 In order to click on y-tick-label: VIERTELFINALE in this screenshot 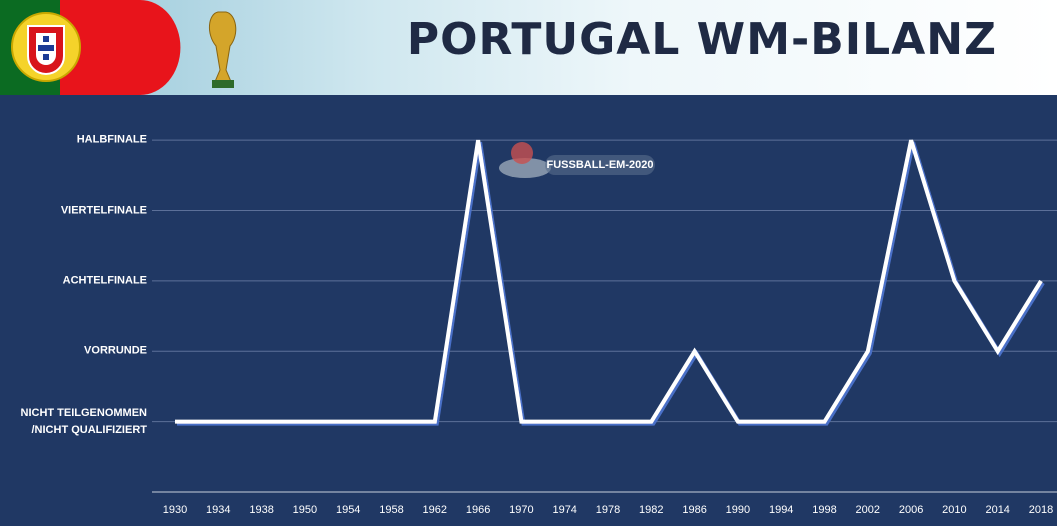, I will do `click(103, 210)`.